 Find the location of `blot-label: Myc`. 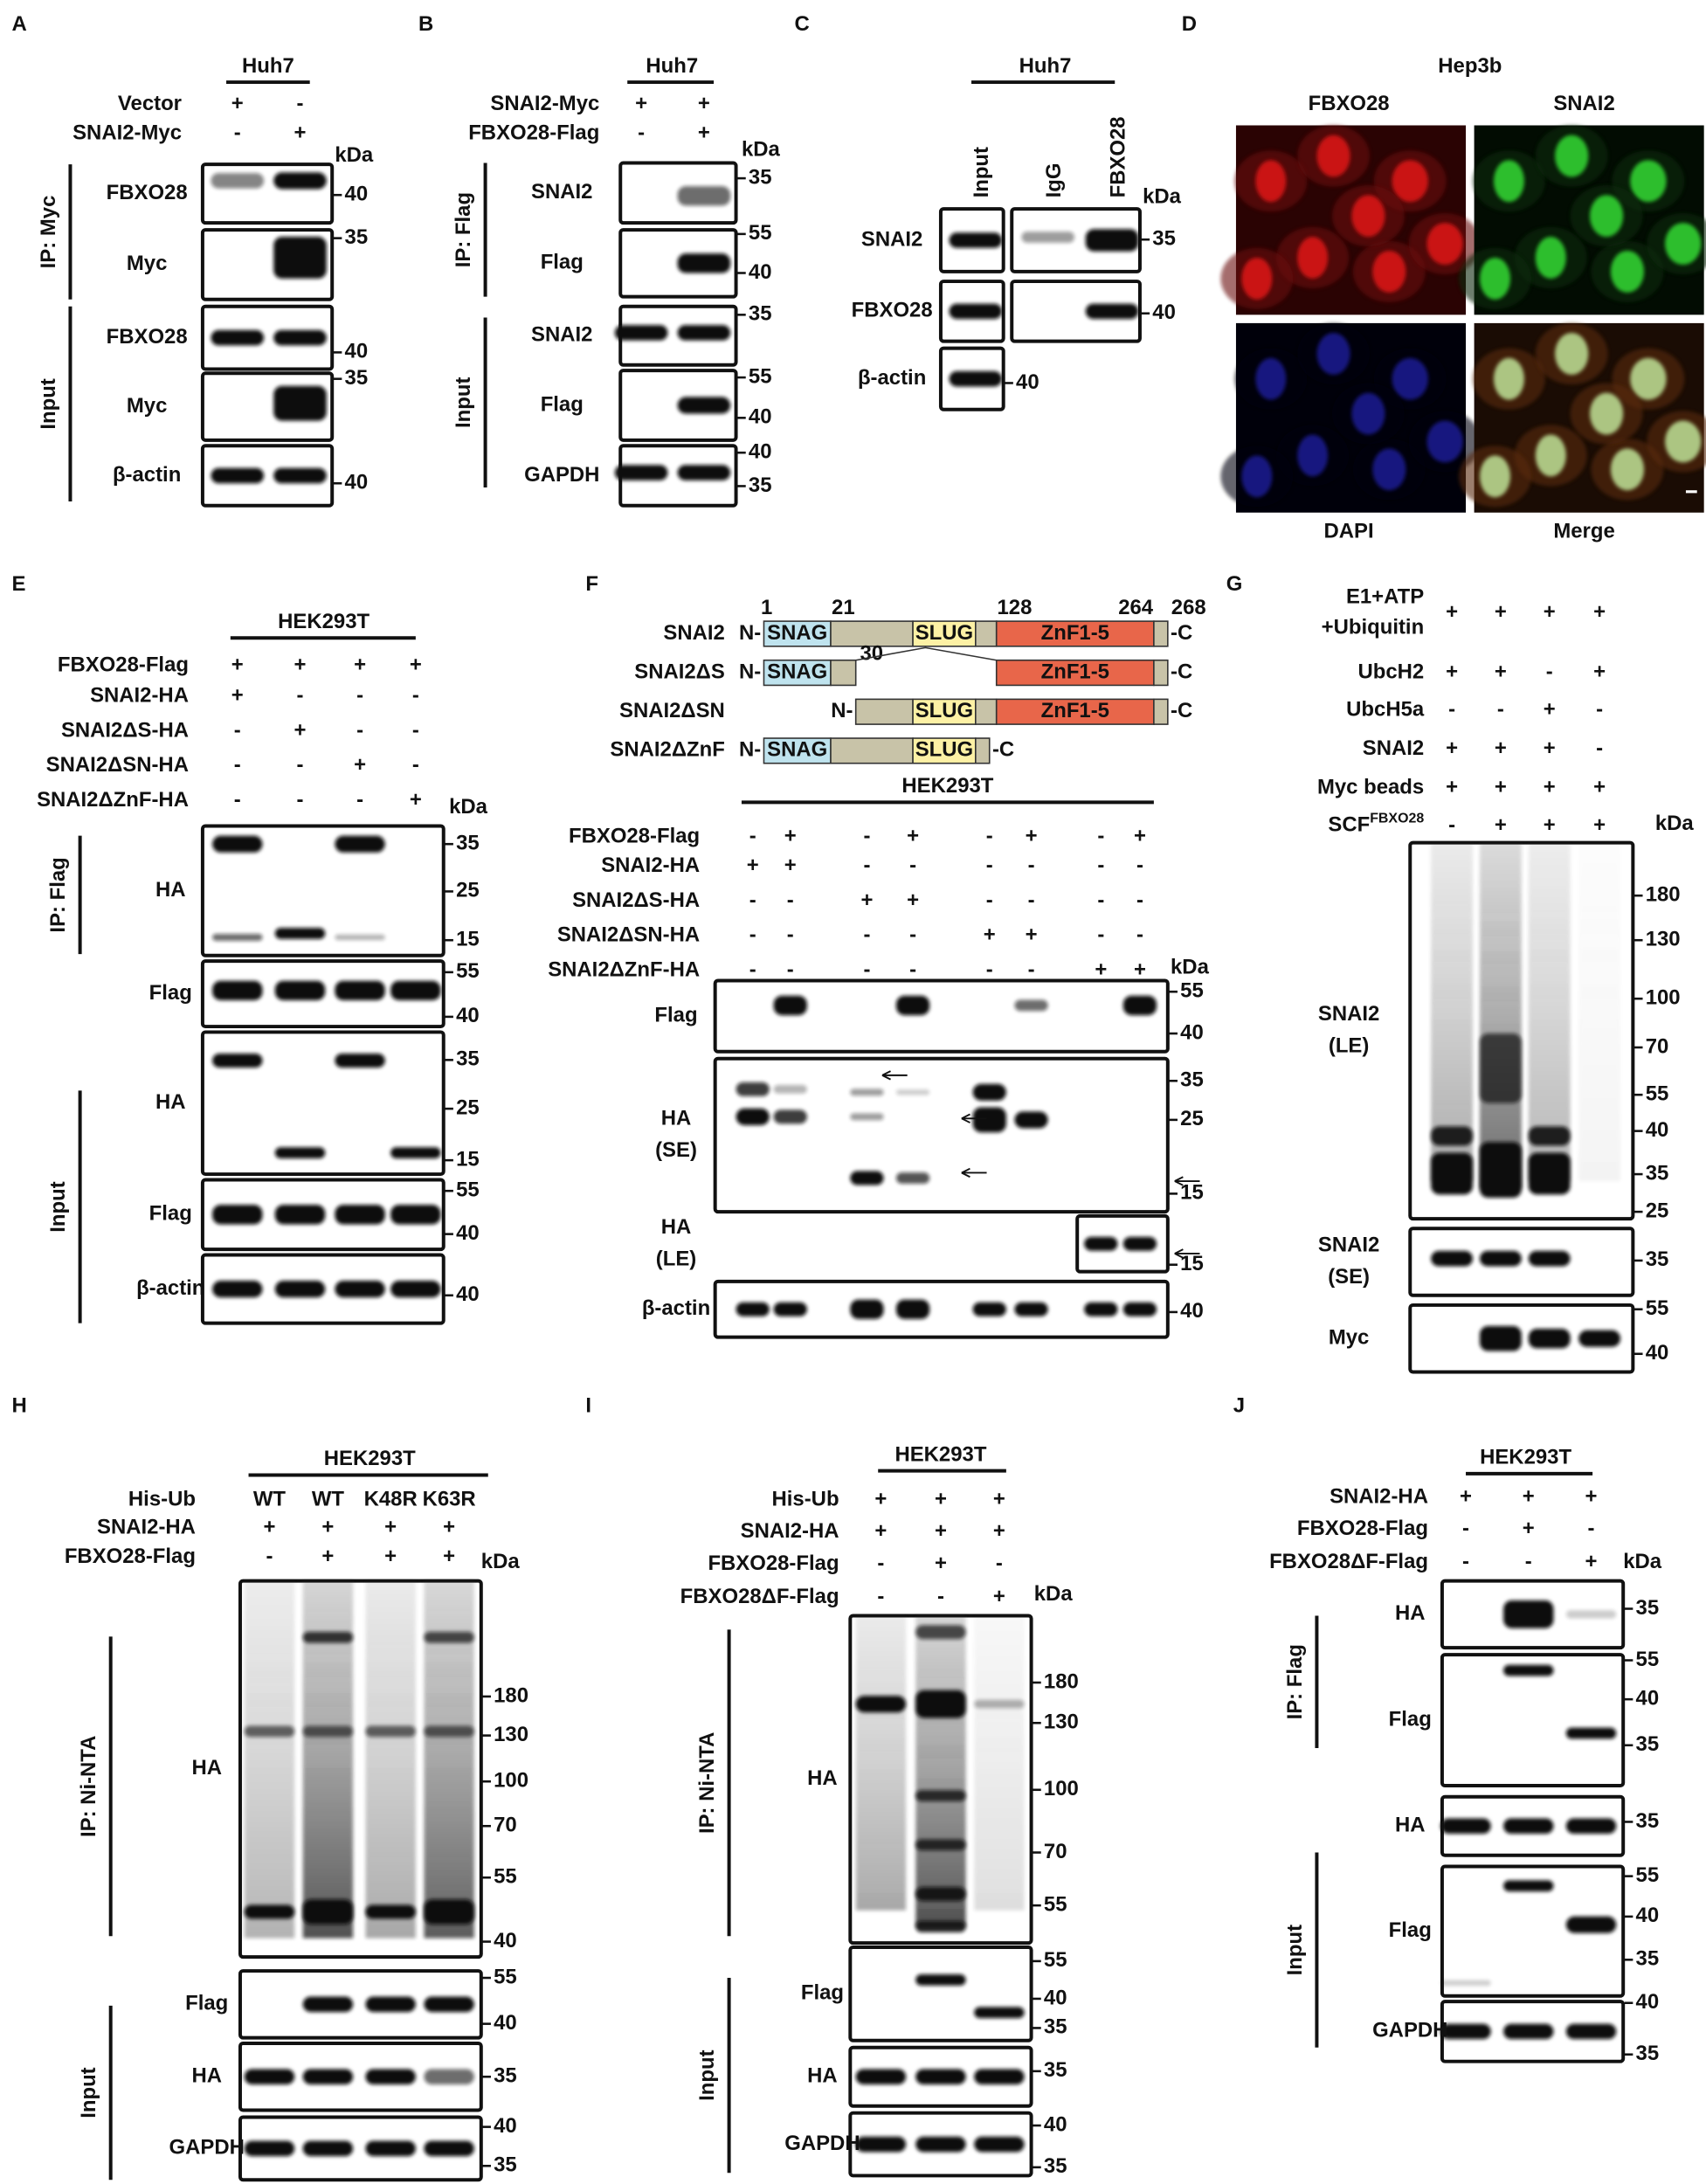

blot-label: Myc is located at coordinates (147, 263).